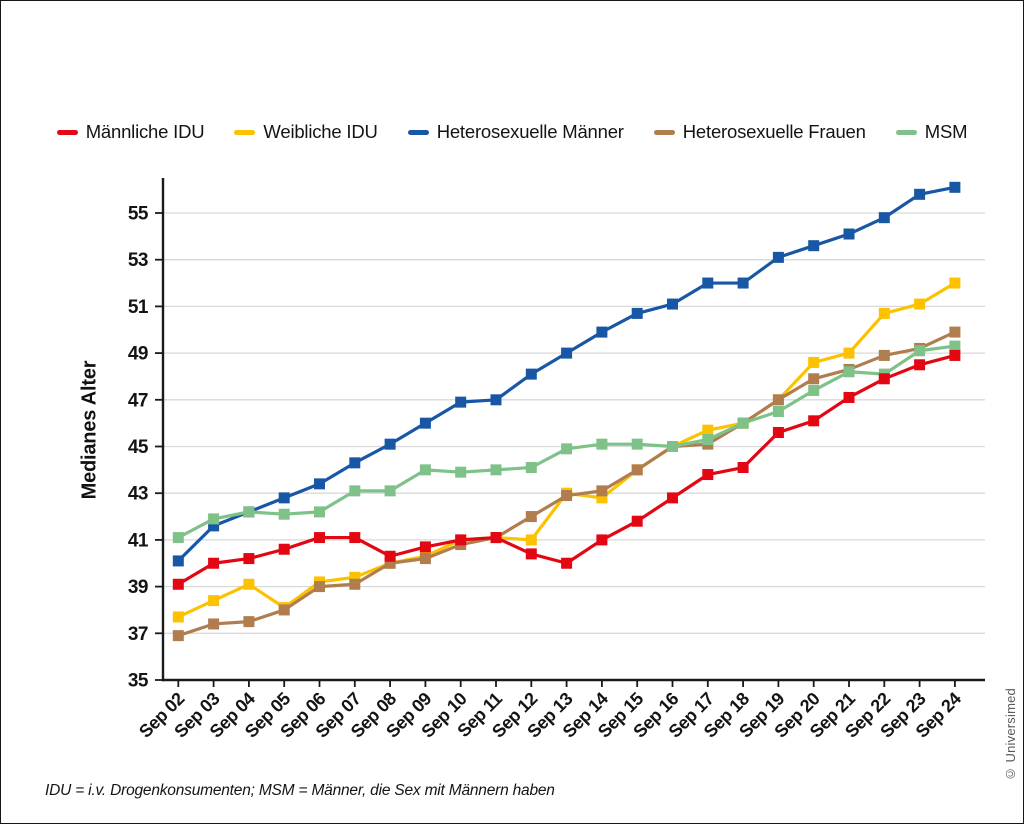  Describe the element at coordinates (1010, 735) in the screenshot. I see `copyright-credit: © Universimed` at that location.